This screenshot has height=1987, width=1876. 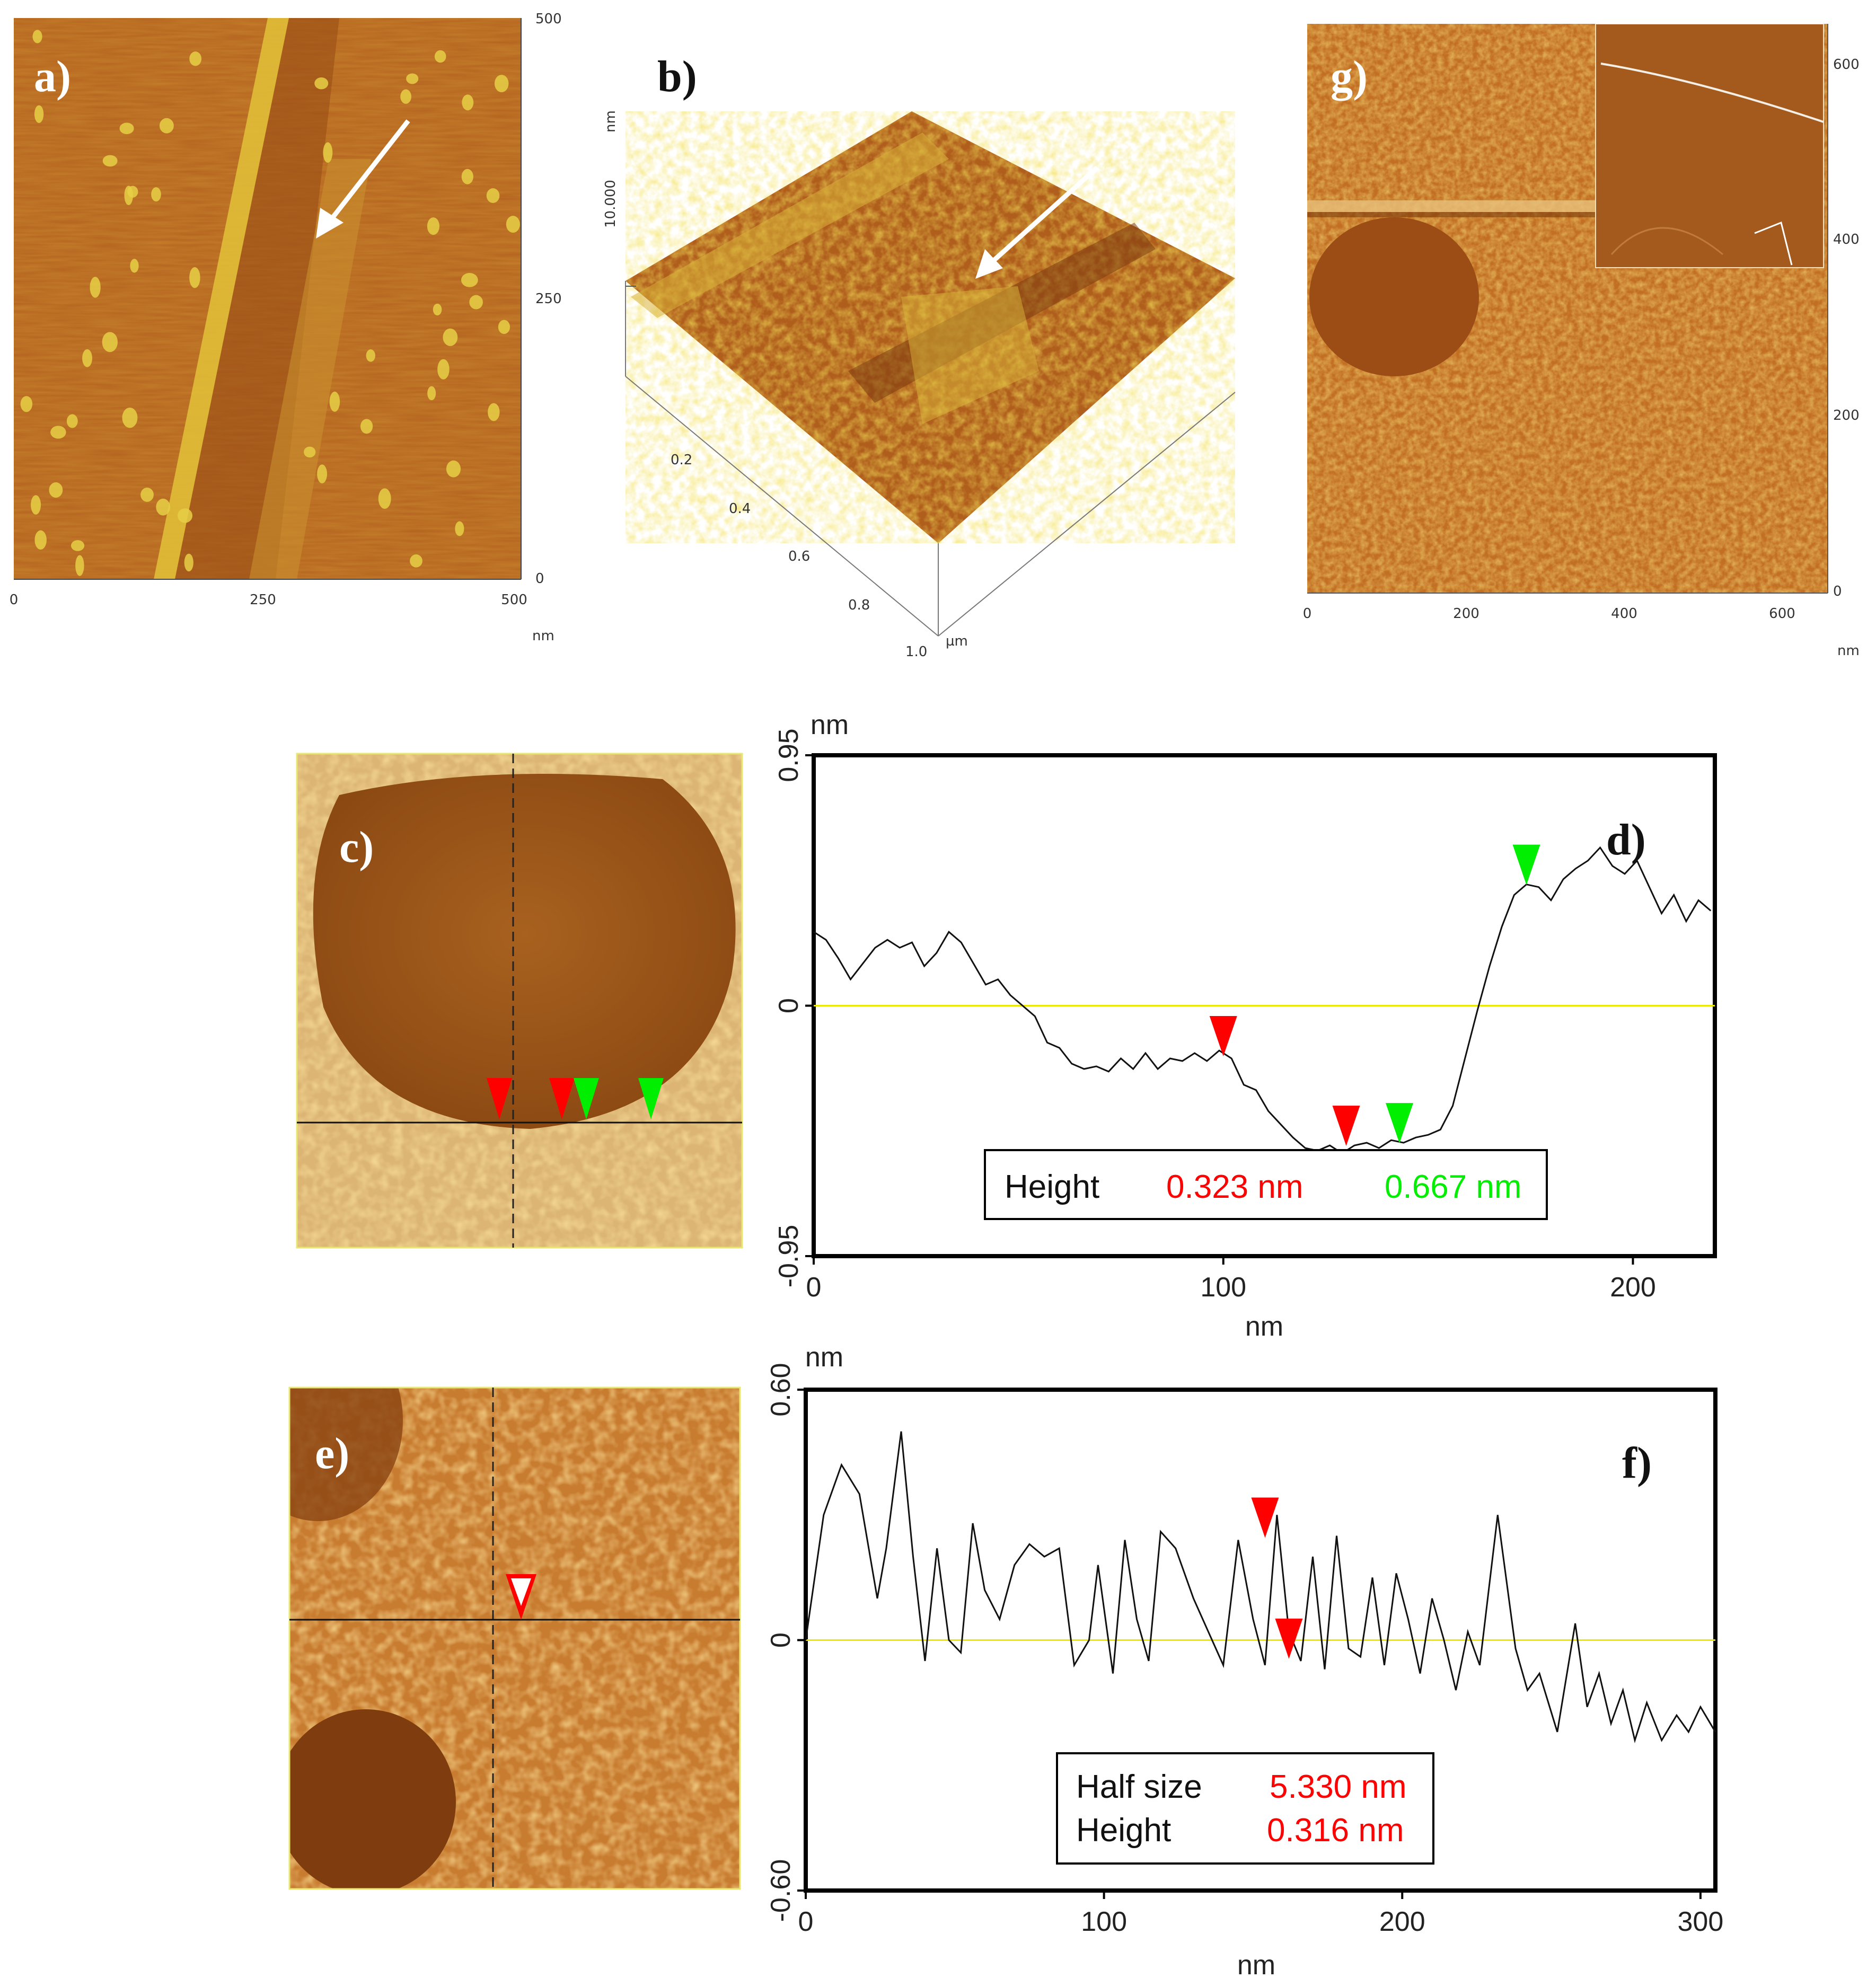 What do you see at coordinates (1052, 1187) in the screenshot?
I see `panel-d-legend-title: Height` at bounding box center [1052, 1187].